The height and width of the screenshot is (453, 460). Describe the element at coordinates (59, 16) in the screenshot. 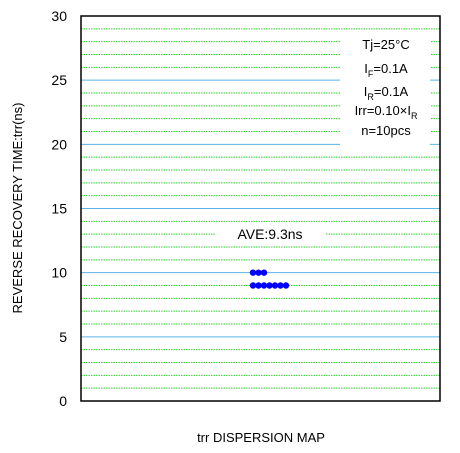

I see `y-tick-label: 30` at that location.